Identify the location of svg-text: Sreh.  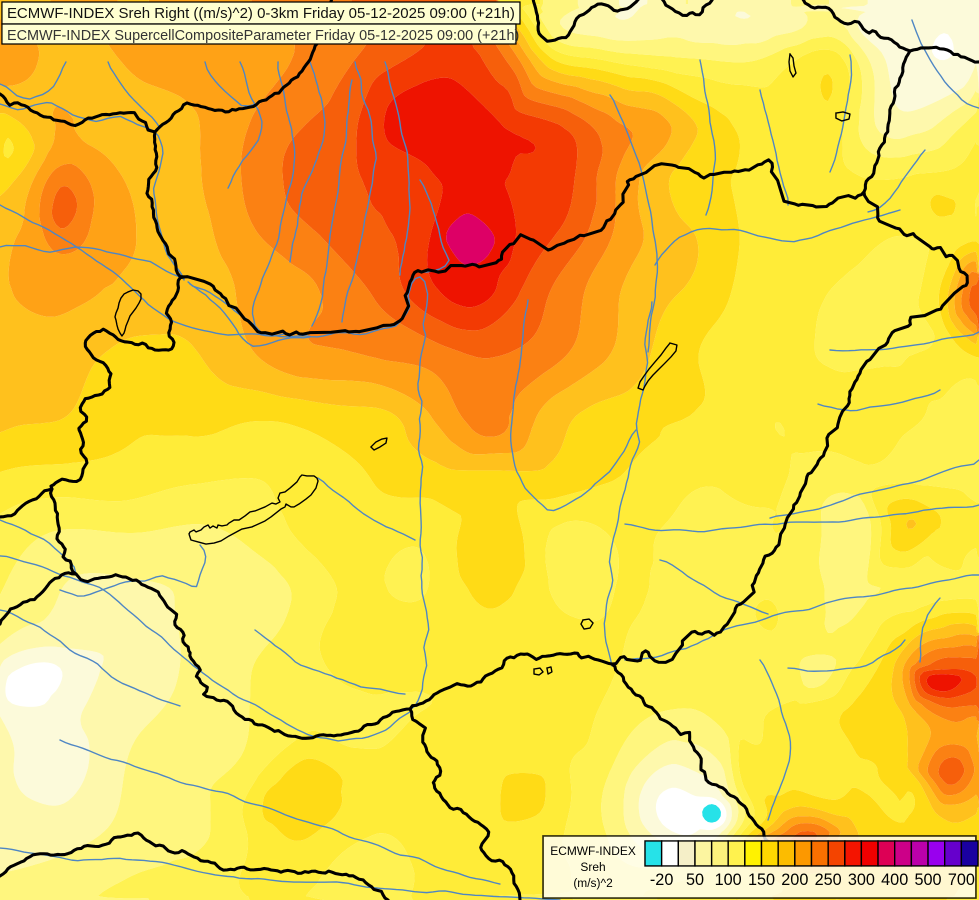
(592, 867).